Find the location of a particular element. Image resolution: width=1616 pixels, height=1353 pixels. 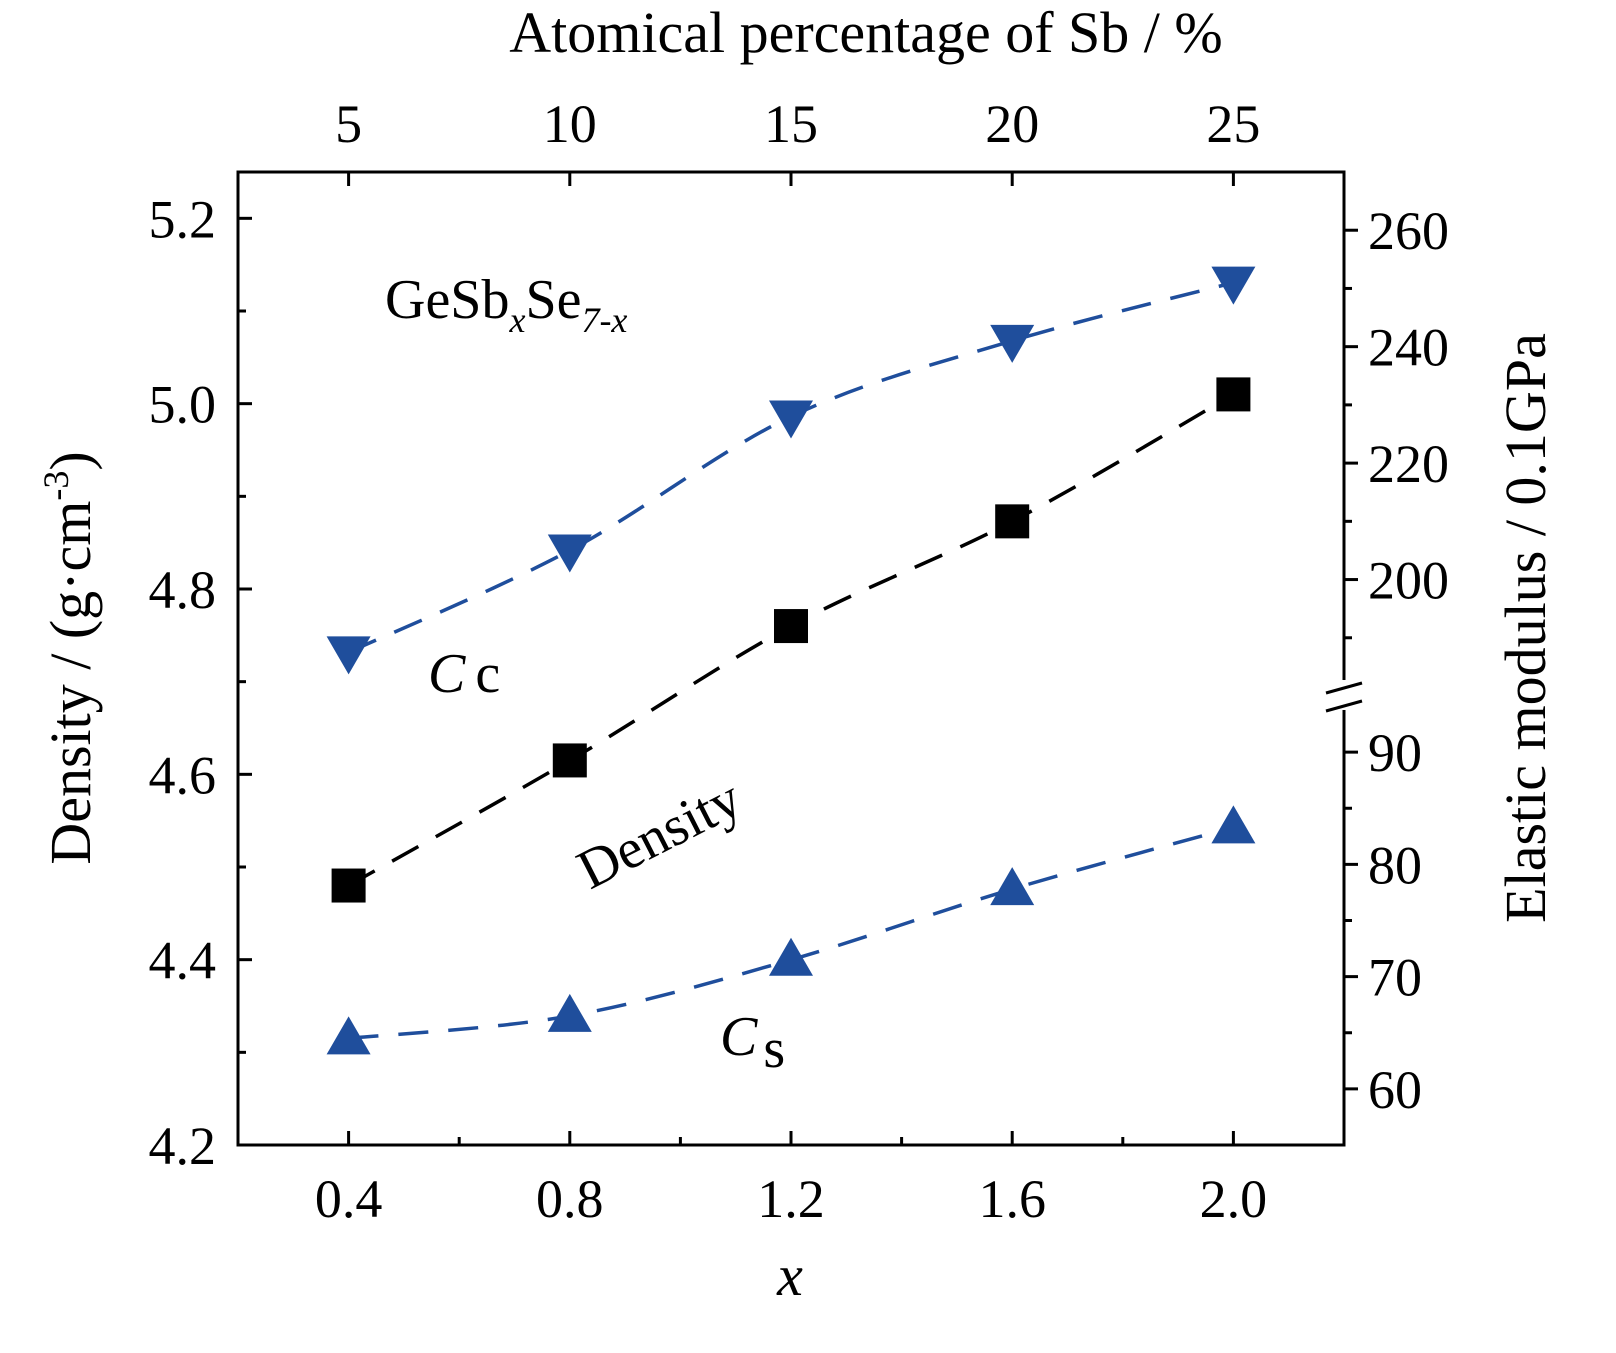

formula-sub-x: x is located at coordinates (516, 320).